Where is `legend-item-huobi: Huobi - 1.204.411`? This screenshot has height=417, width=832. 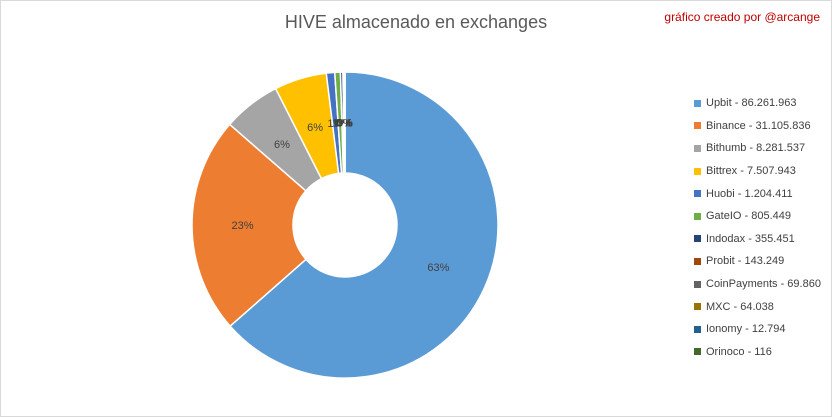
legend-item-huobi: Huobi - 1.204.411 is located at coordinates (757, 193).